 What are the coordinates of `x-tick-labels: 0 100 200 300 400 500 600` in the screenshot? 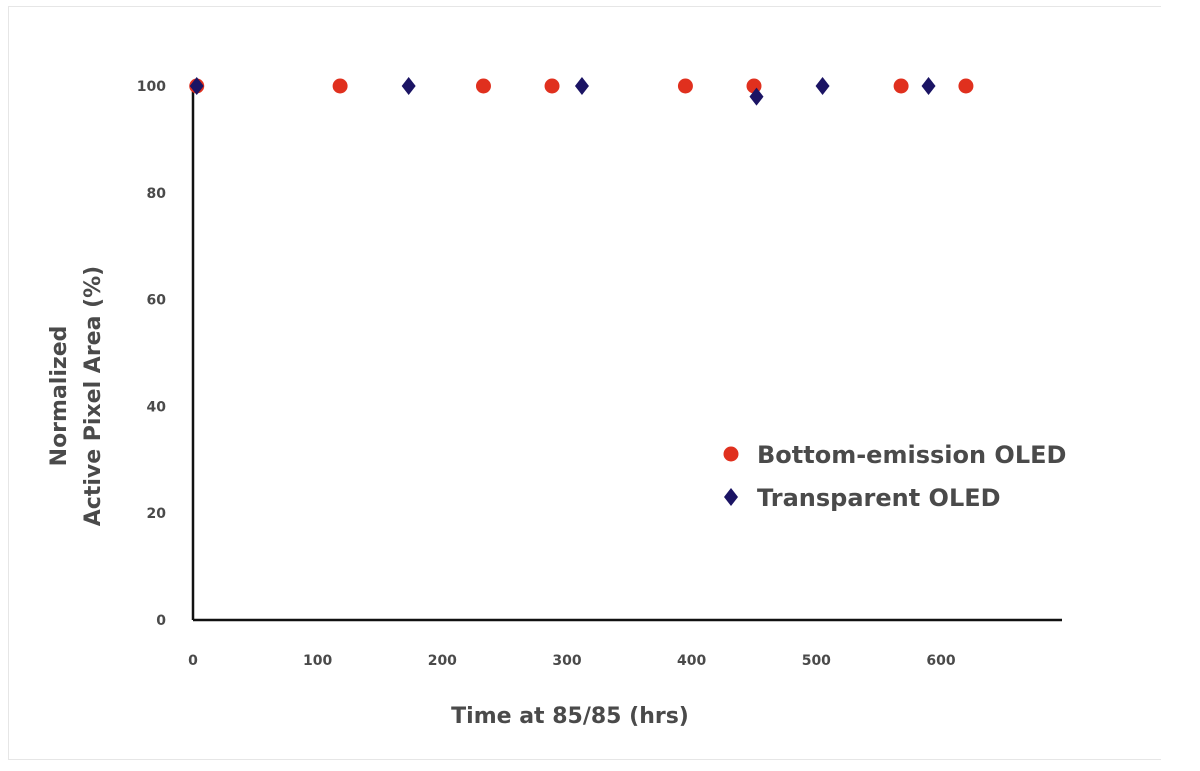 It's located at (572, 661).